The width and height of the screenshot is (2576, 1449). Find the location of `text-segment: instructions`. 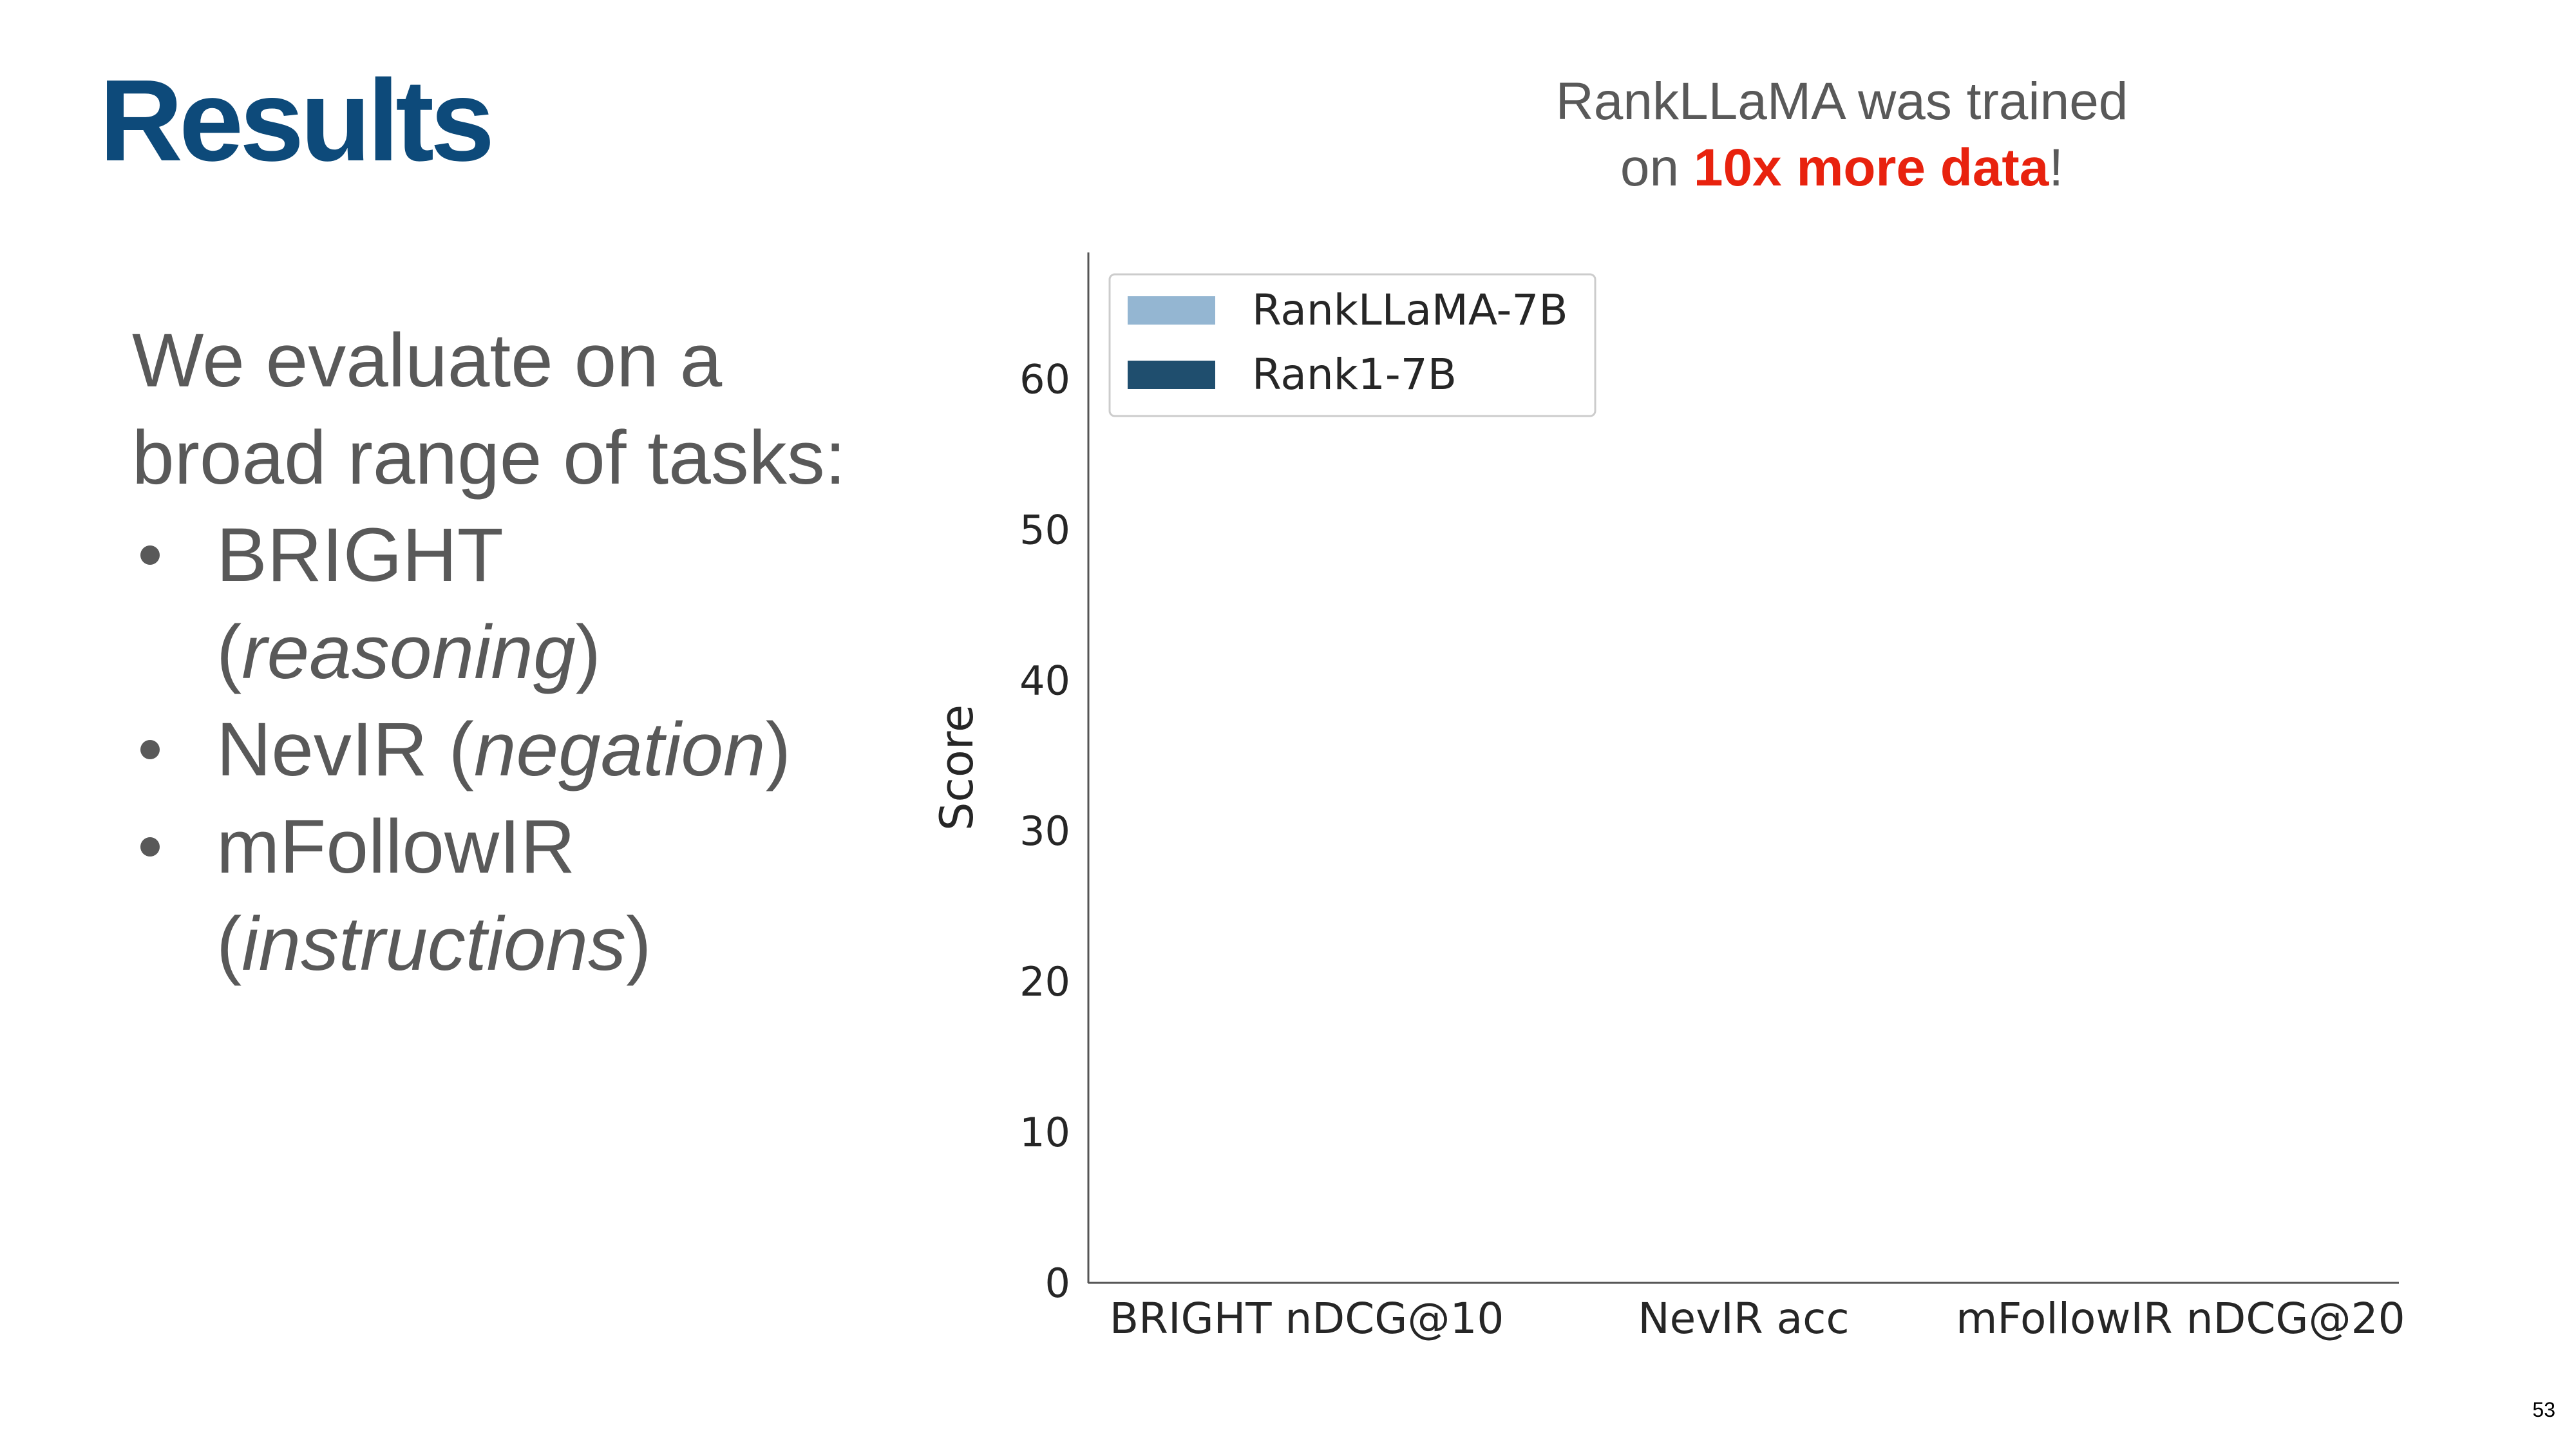

text-segment: instructions is located at coordinates (434, 944).